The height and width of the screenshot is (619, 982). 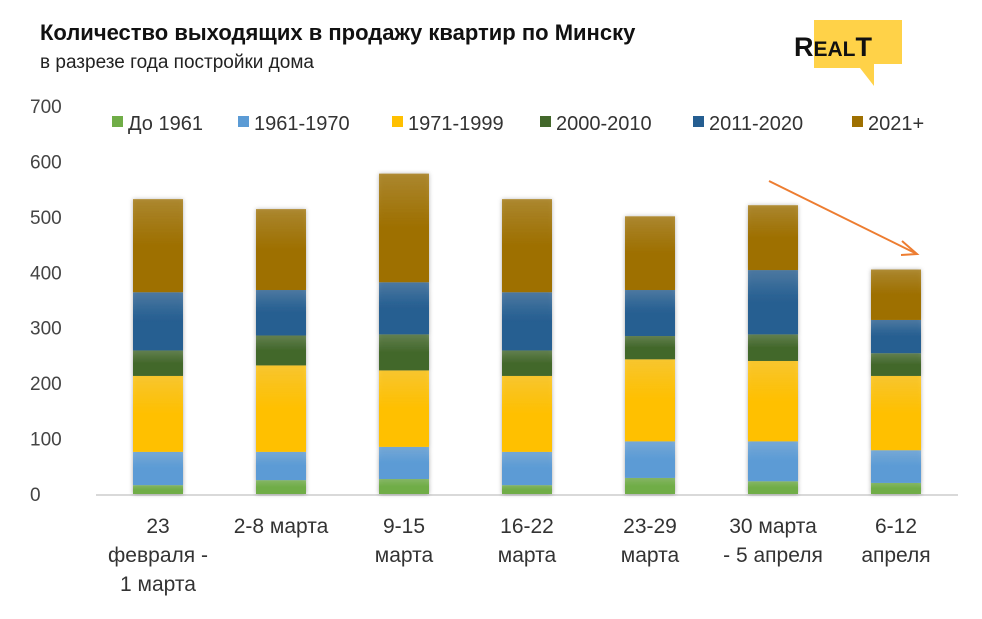 I want to click on x-category-label: апреля, so click(x=895, y=555).